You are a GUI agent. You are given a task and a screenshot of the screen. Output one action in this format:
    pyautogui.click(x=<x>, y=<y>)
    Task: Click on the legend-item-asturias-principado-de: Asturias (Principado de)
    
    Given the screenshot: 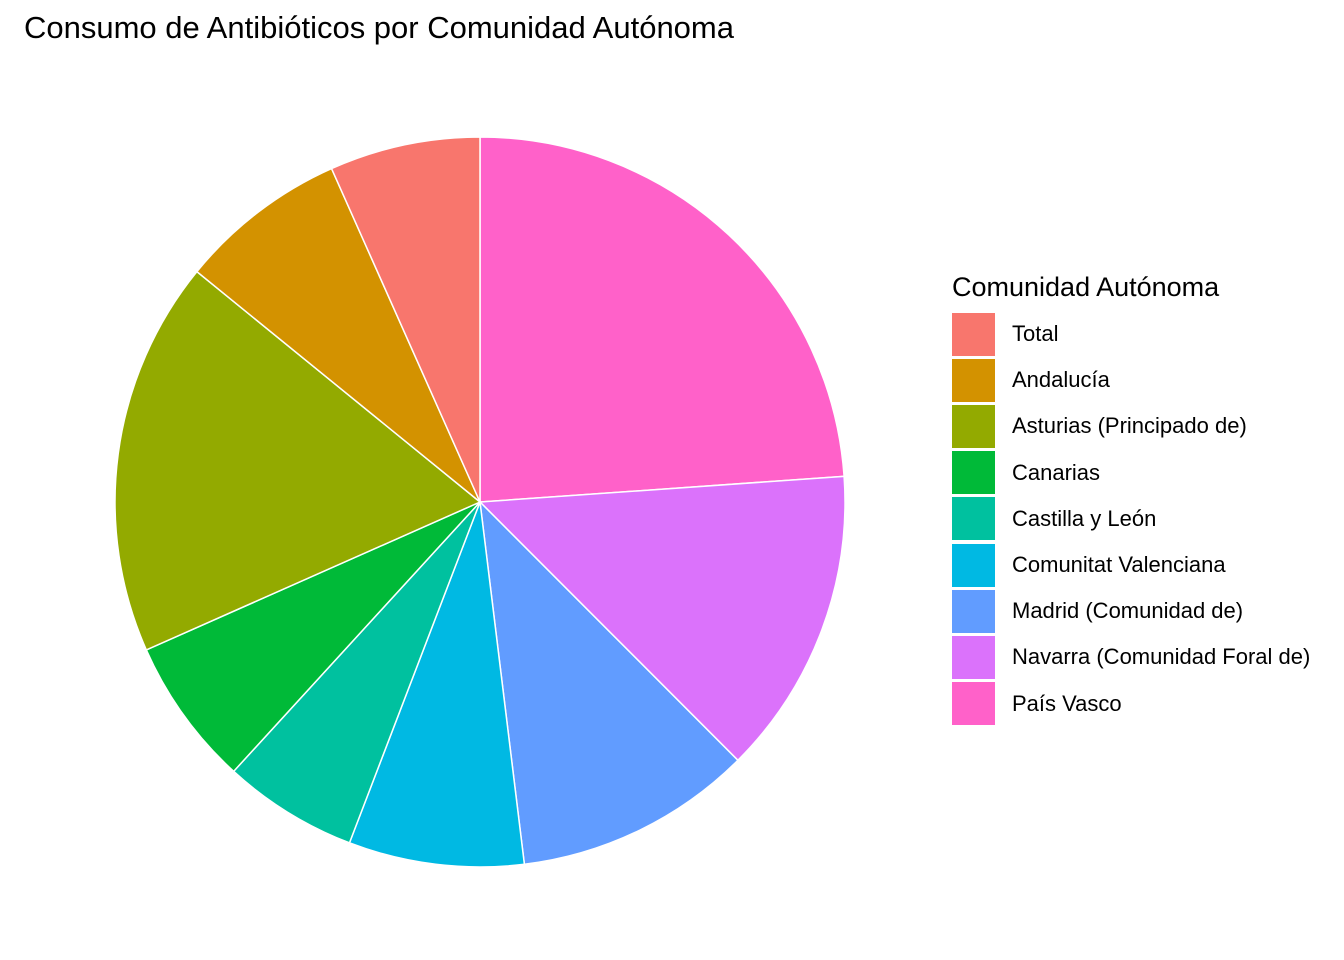 What is the action you would take?
    pyautogui.click(x=1131, y=426)
    